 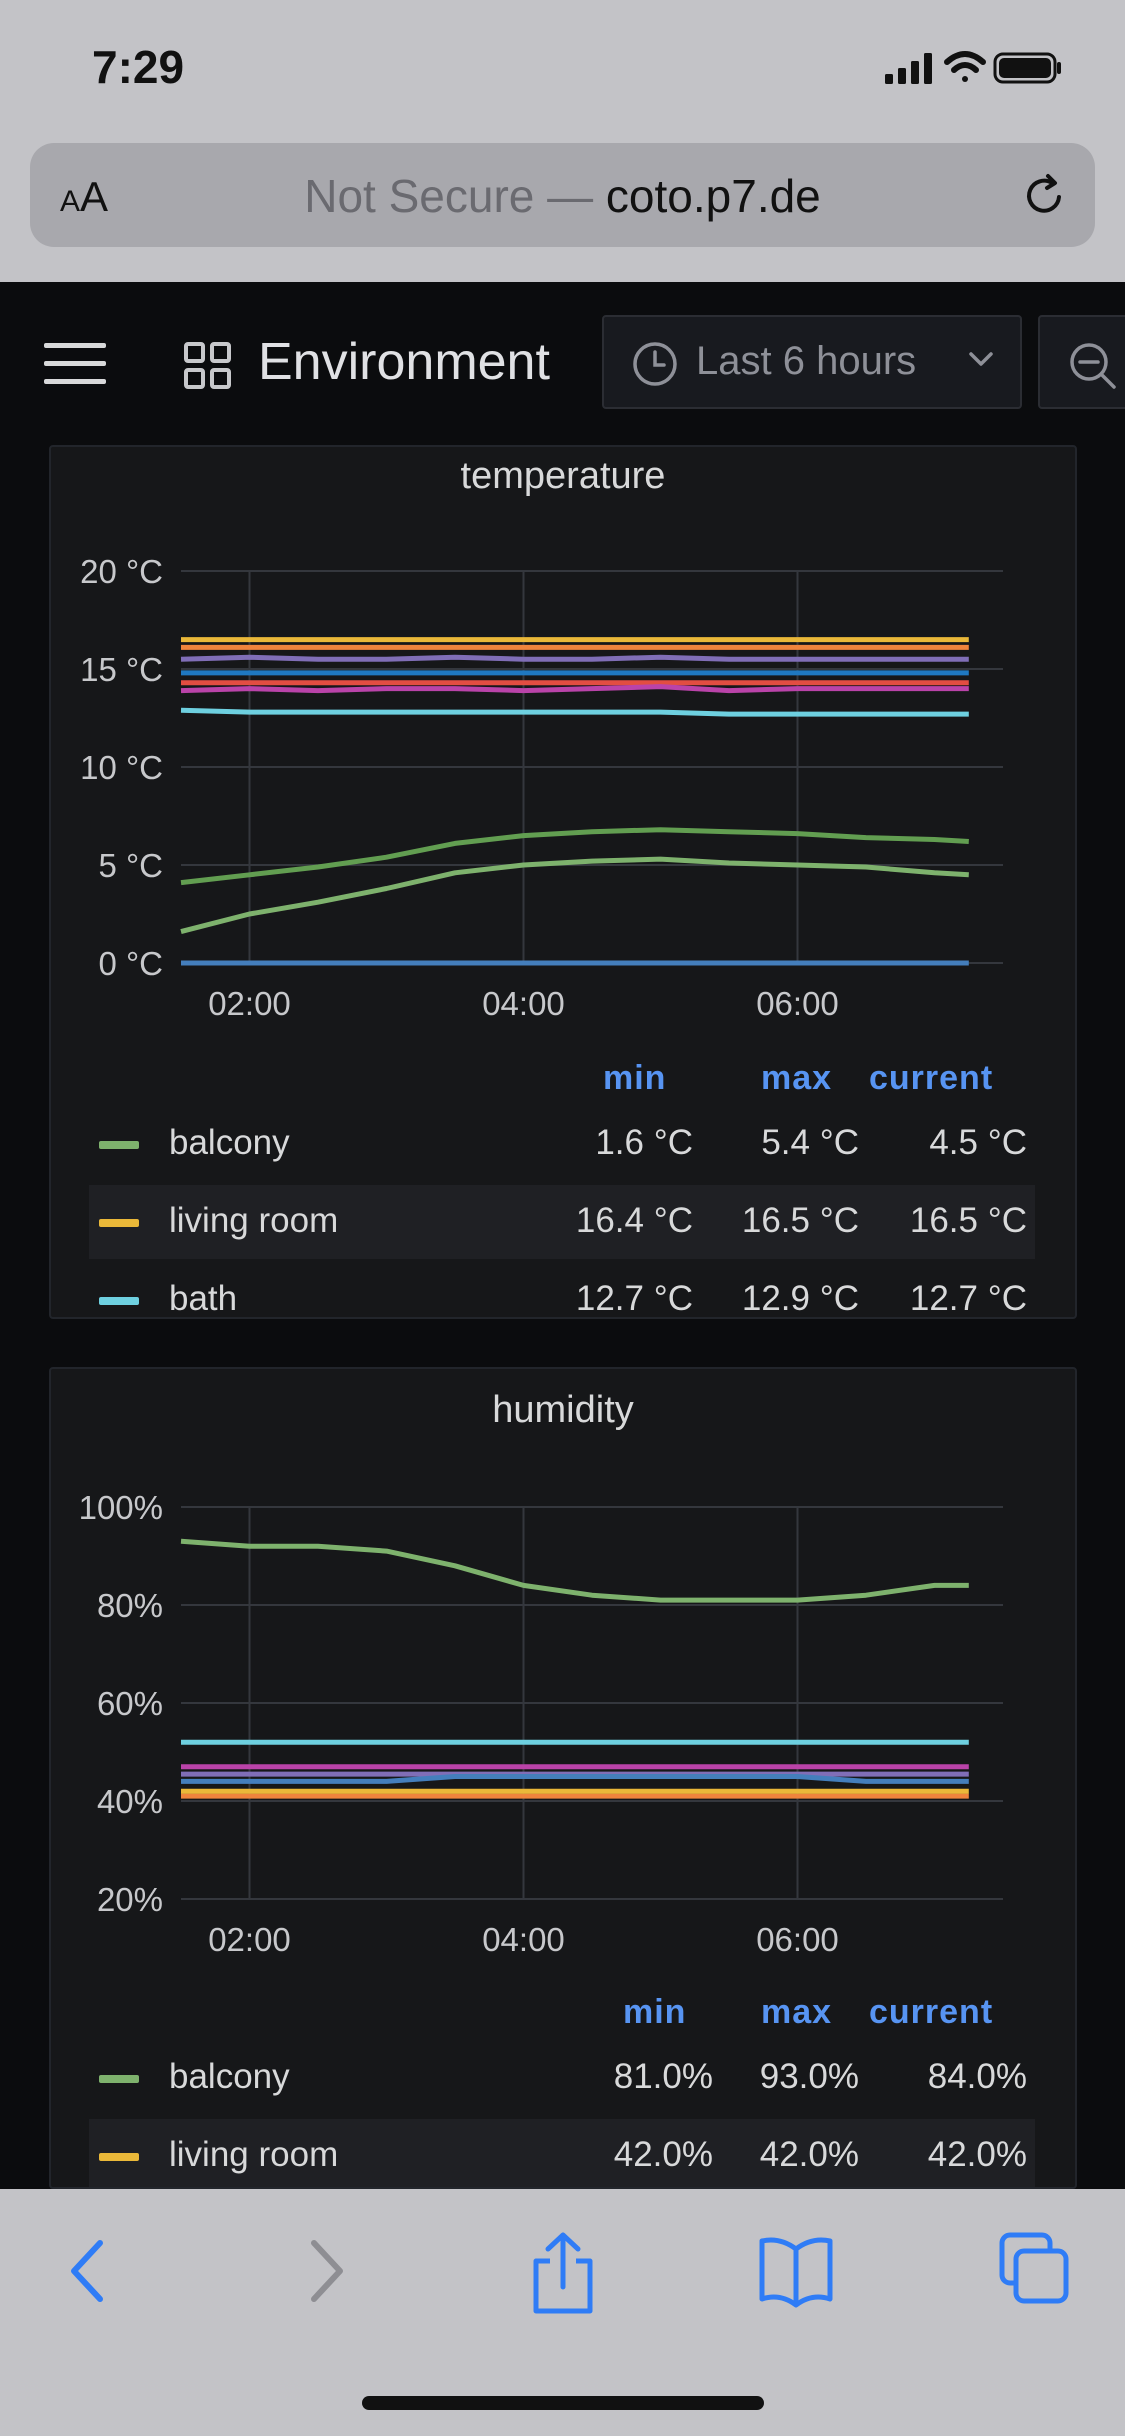 What do you see at coordinates (94, 196) in the screenshot?
I see `aa-large-label: A` at bounding box center [94, 196].